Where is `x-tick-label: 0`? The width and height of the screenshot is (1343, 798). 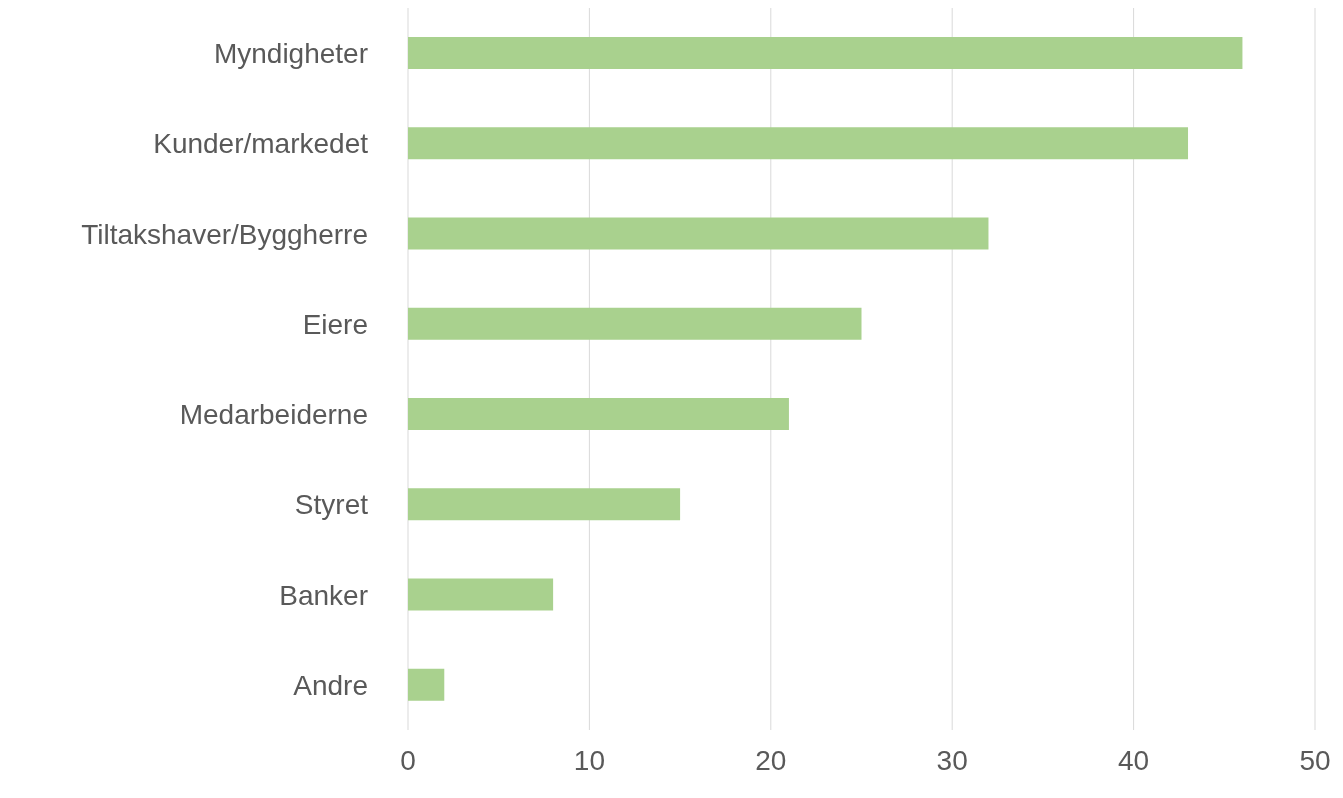
x-tick-label: 0 is located at coordinates (408, 760).